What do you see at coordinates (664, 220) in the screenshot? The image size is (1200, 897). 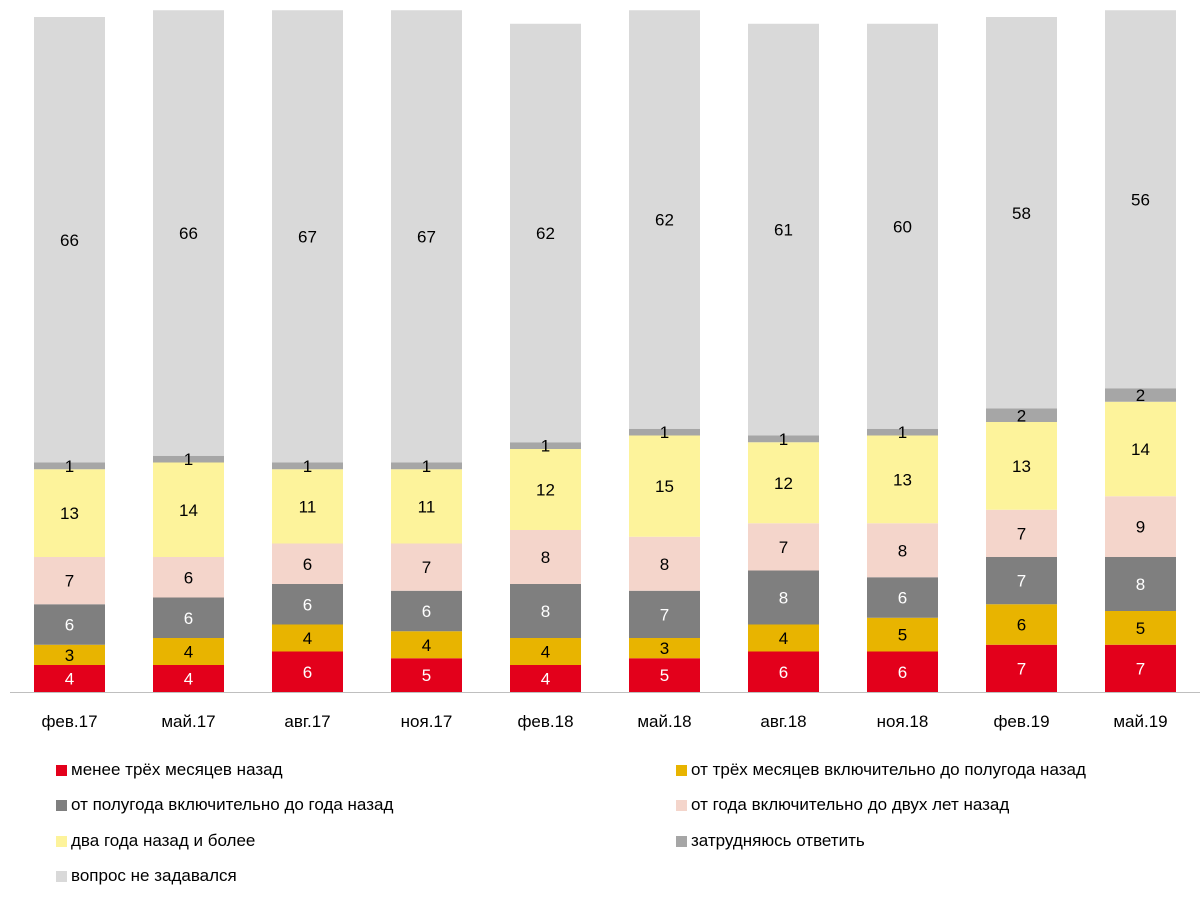 I see `data-label-s6-5: 62` at bounding box center [664, 220].